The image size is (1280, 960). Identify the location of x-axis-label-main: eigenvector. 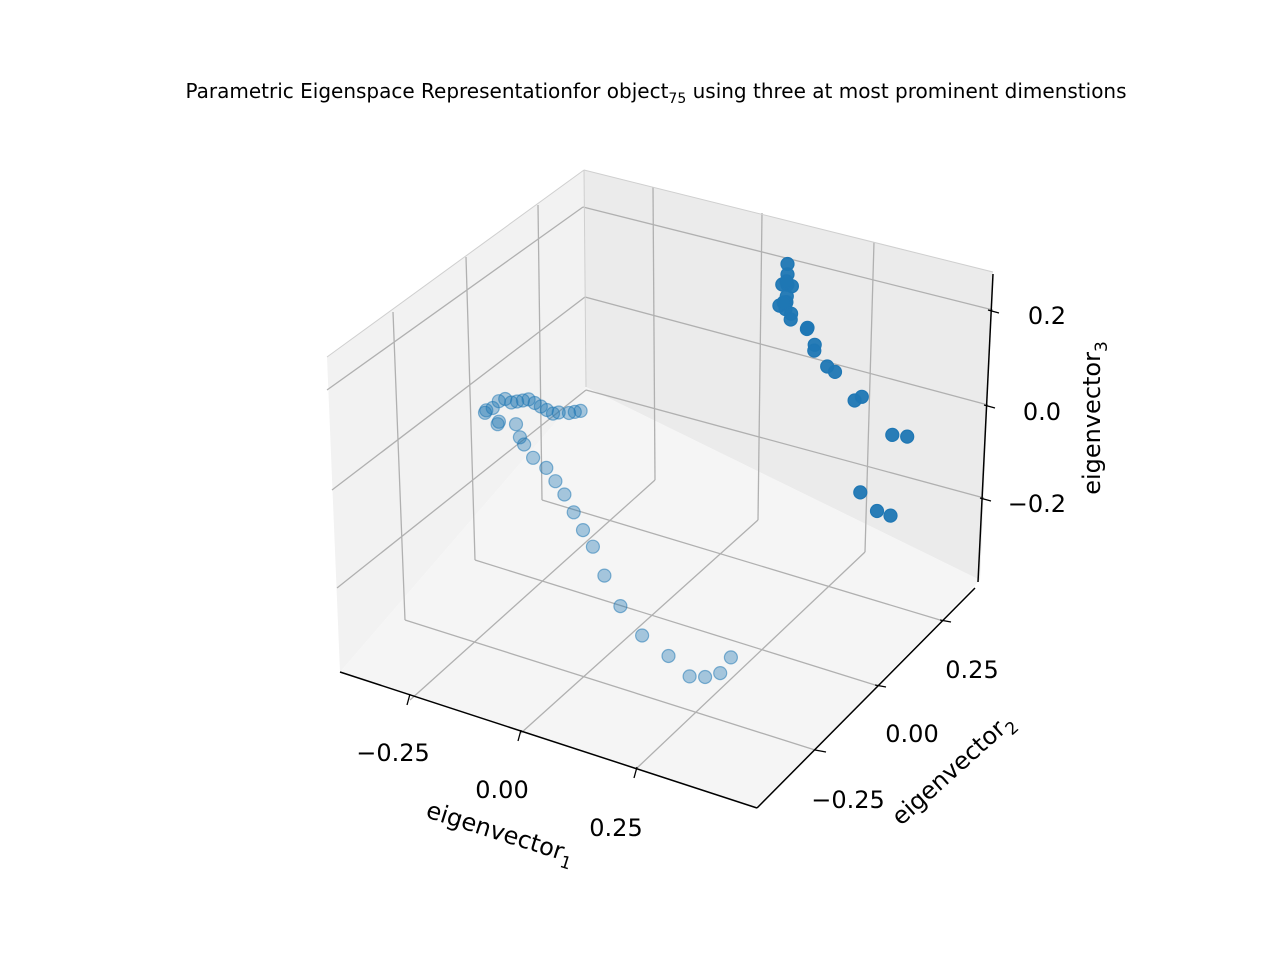
(495, 831).